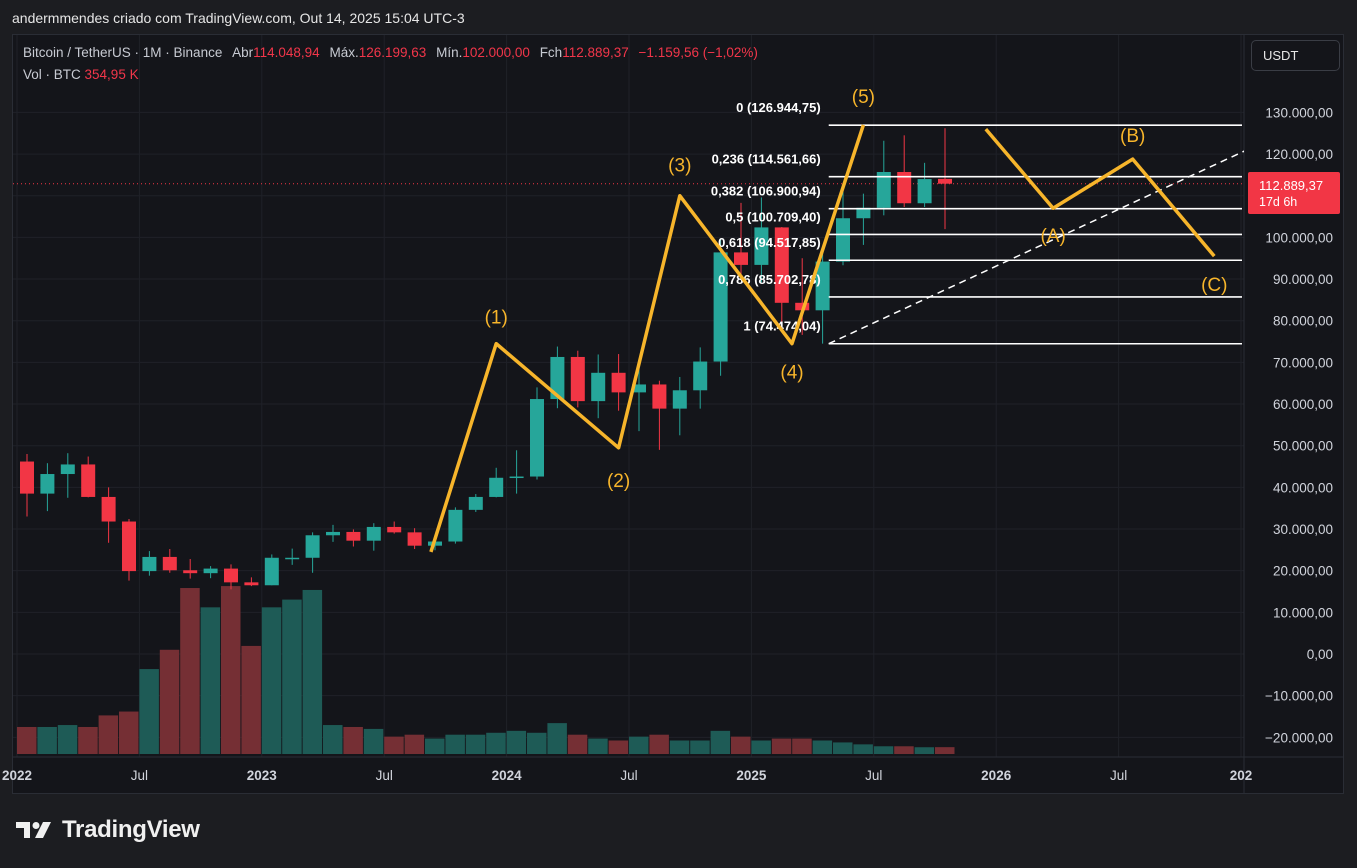 The image size is (1357, 868). Describe the element at coordinates (123, 52) in the screenshot. I see `symbol-info: Bitcoin / TetherUS · 1M · Binance` at that location.